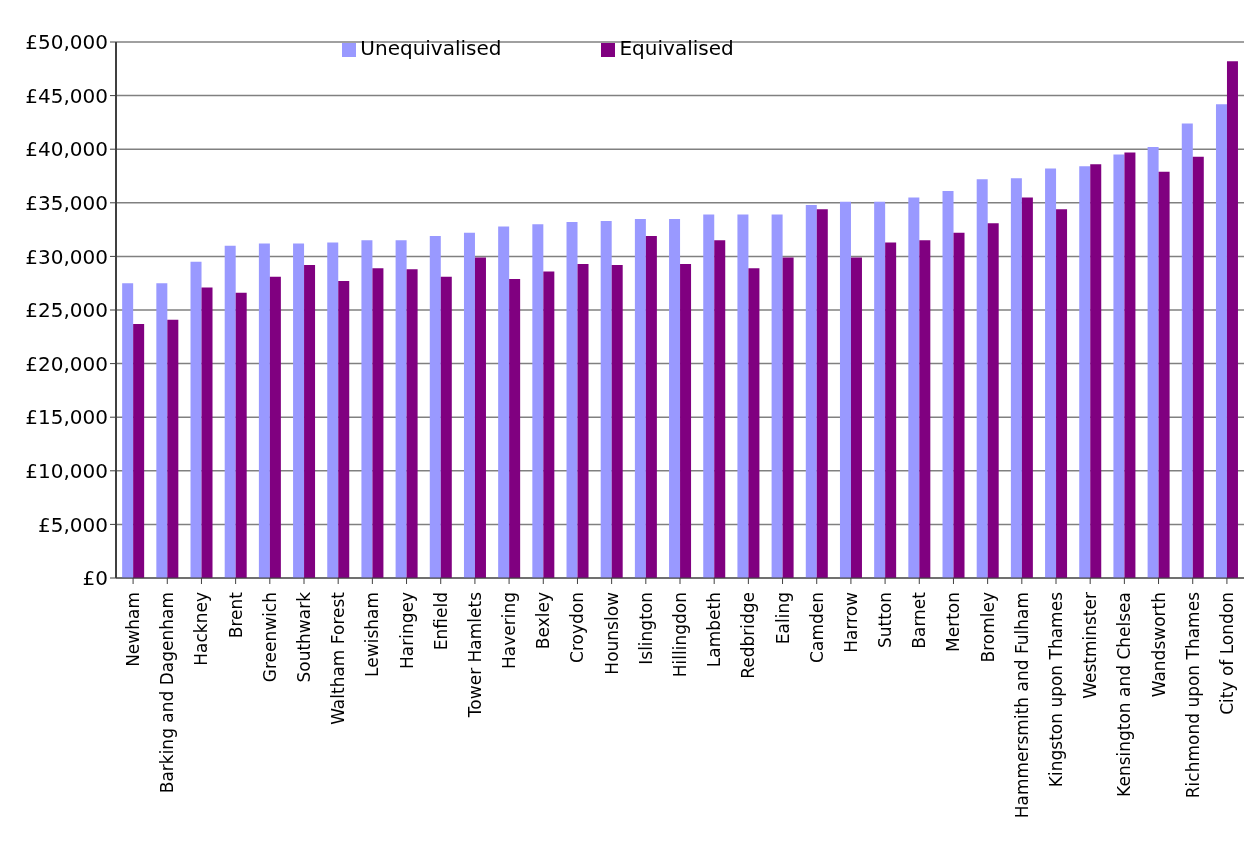 The width and height of the screenshot is (1249, 857). Describe the element at coordinates (431, 48) in the screenshot. I see `legend-label: Unequivalised` at that location.